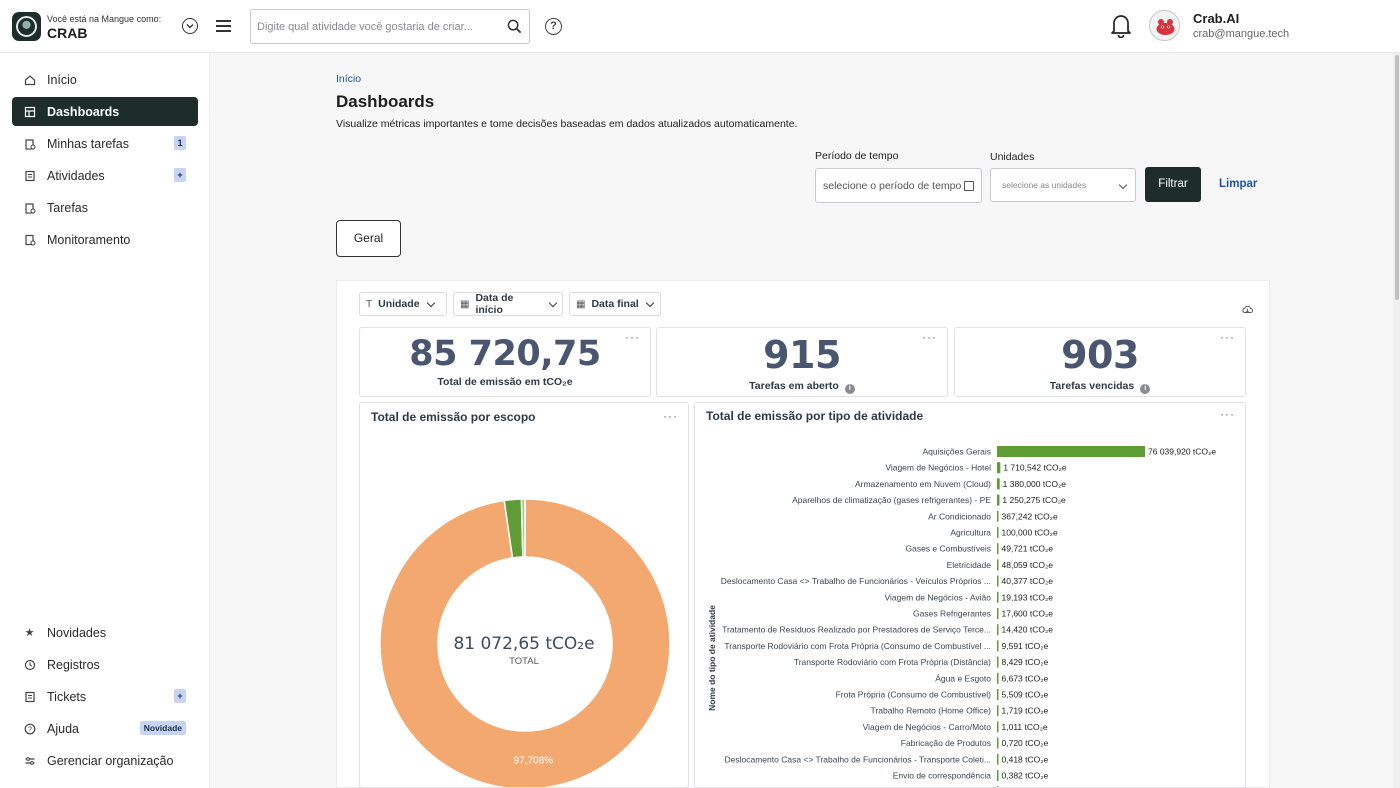  I want to click on sidebar-item-tarefas: Tarefas, so click(105, 207).